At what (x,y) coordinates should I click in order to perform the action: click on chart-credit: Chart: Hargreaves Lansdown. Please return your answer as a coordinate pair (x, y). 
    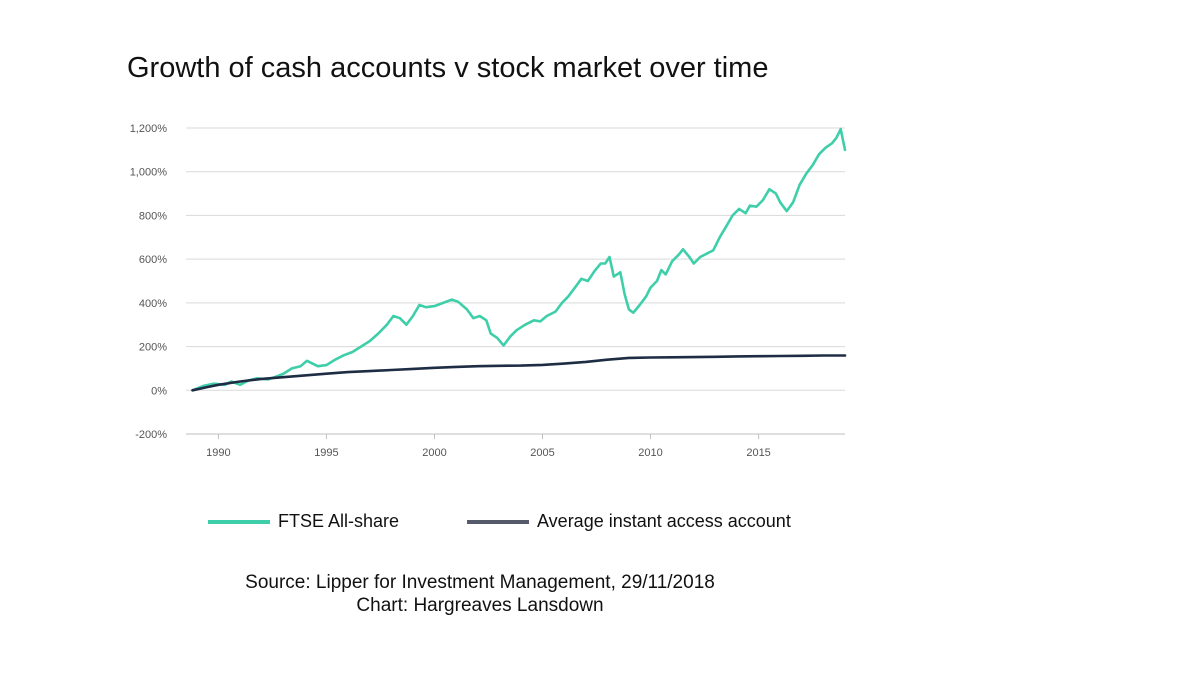
    Looking at the image, I should click on (480, 605).